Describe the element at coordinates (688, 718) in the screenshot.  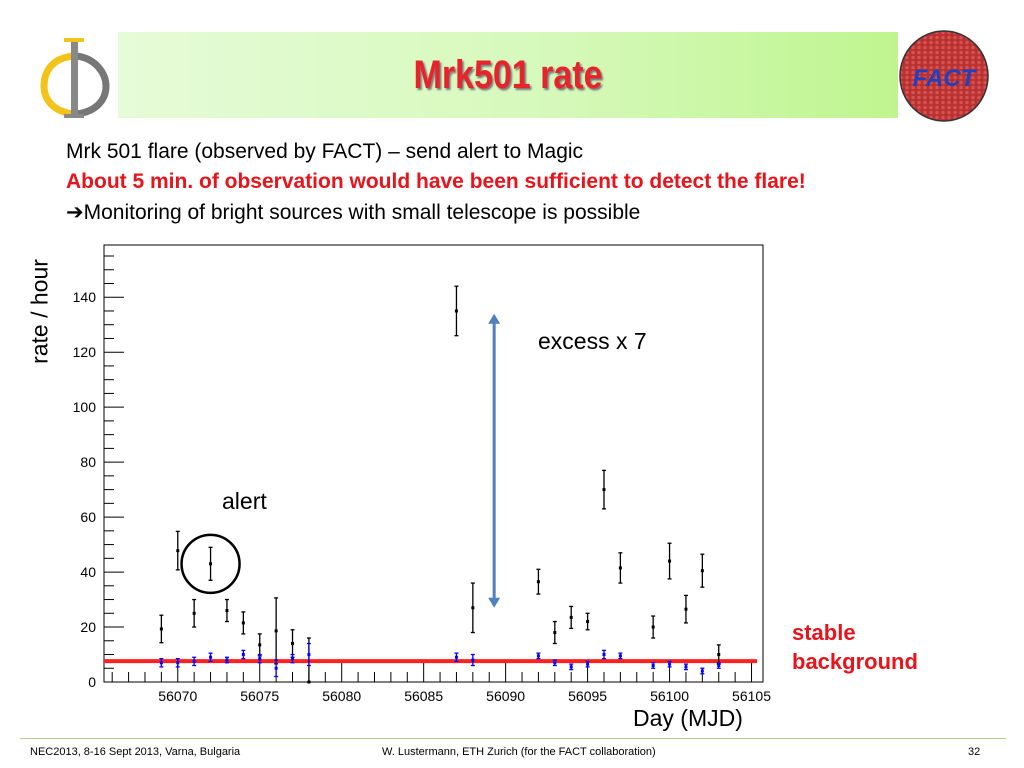
I see `x-axis-label: Day (MJD)` at that location.